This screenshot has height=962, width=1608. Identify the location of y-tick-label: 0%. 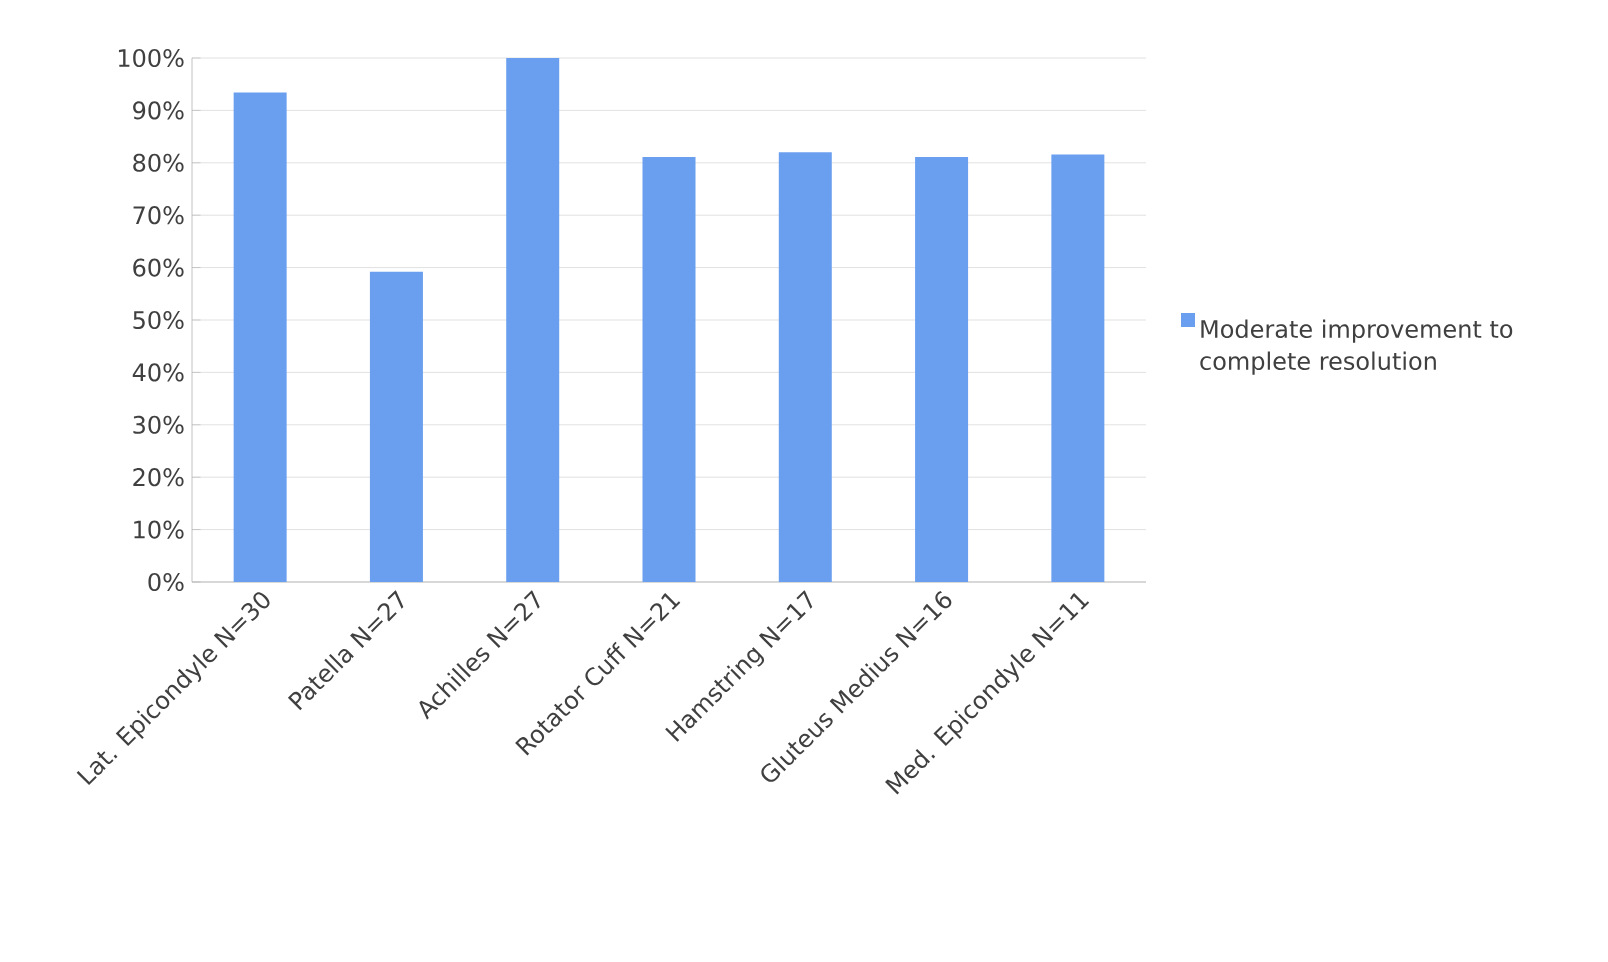
(166, 582).